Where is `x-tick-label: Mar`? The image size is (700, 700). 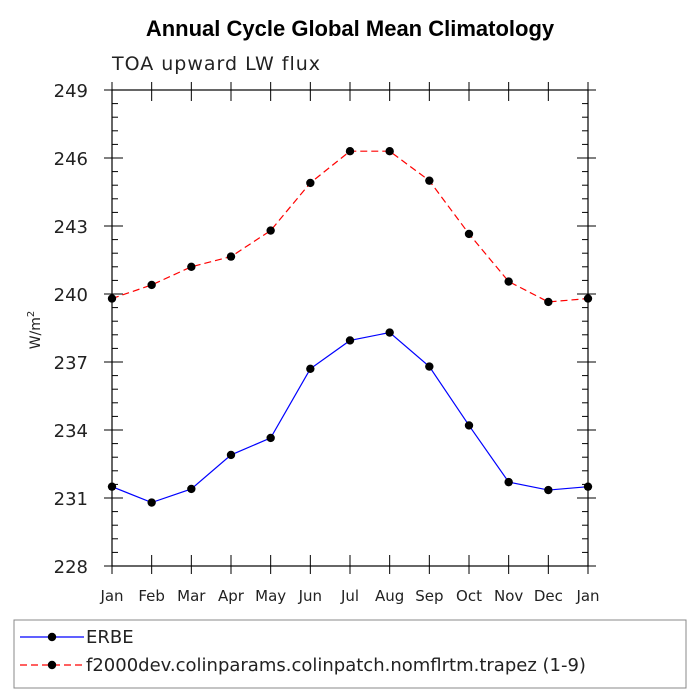 x-tick-label: Mar is located at coordinates (191, 596).